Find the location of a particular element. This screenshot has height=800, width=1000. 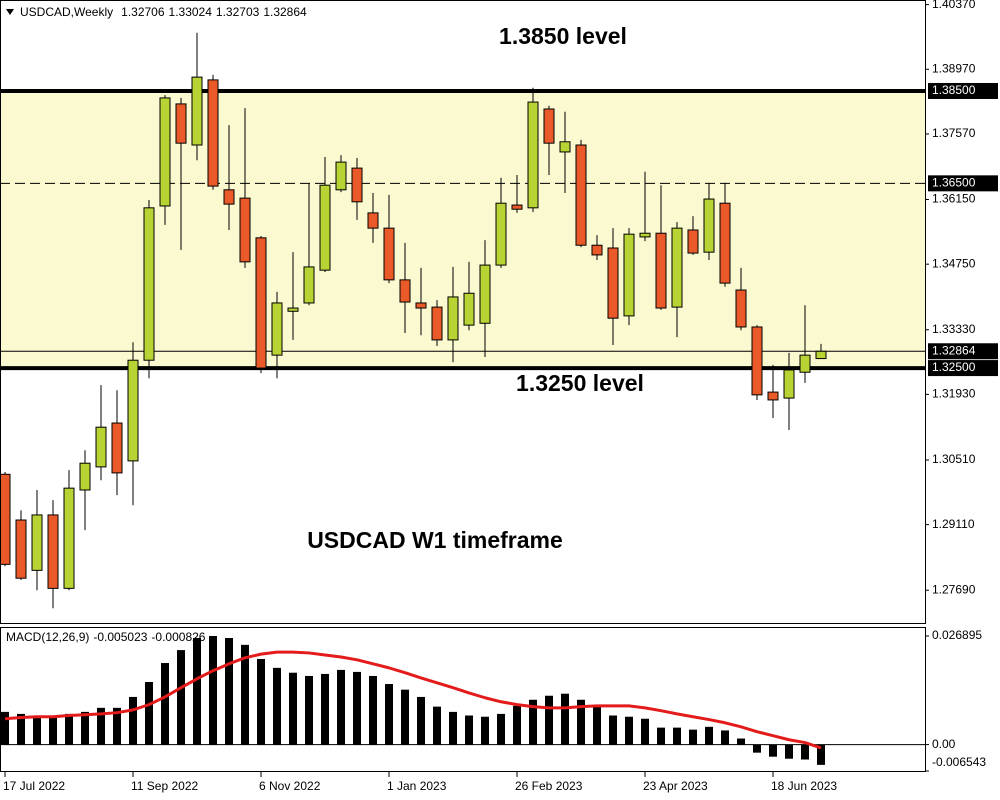

x-tick-label: 18 Jun 2023 is located at coordinates (804, 786).